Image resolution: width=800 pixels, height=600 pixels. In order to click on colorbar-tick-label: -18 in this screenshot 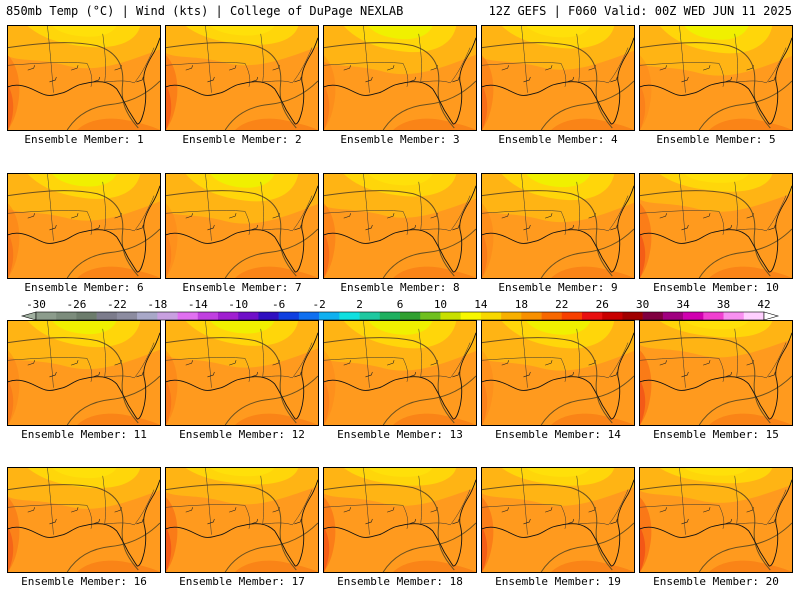, I will do `click(157, 304)`.